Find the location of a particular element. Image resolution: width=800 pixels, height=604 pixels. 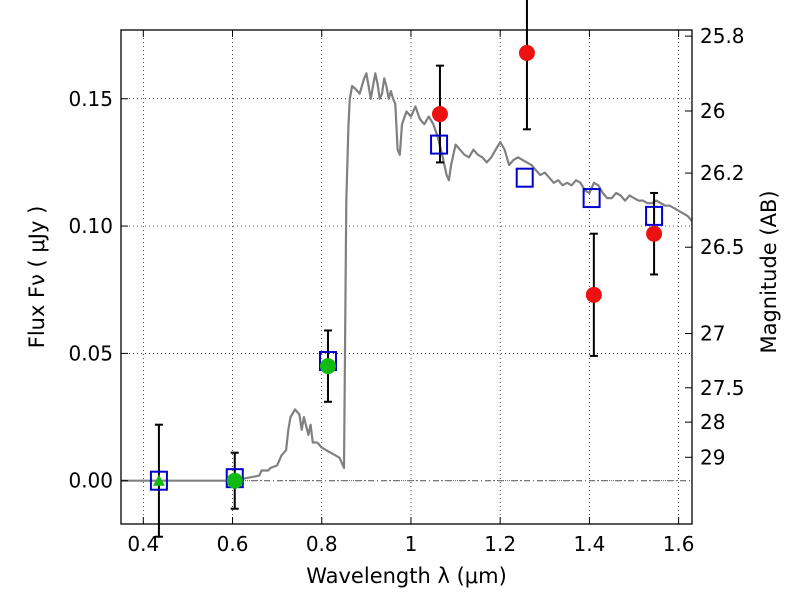

right-tick-label: 27 is located at coordinates (712, 334).